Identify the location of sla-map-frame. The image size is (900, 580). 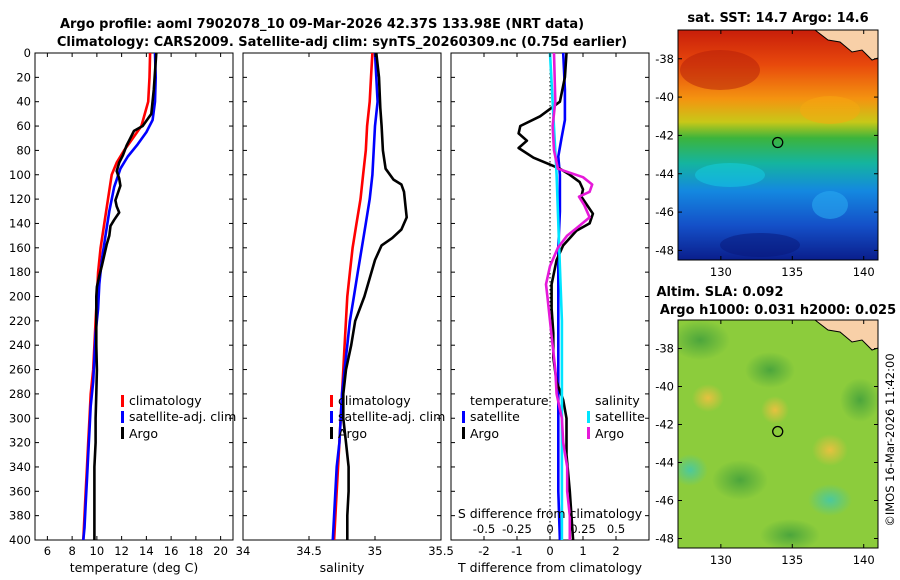
(778, 434).